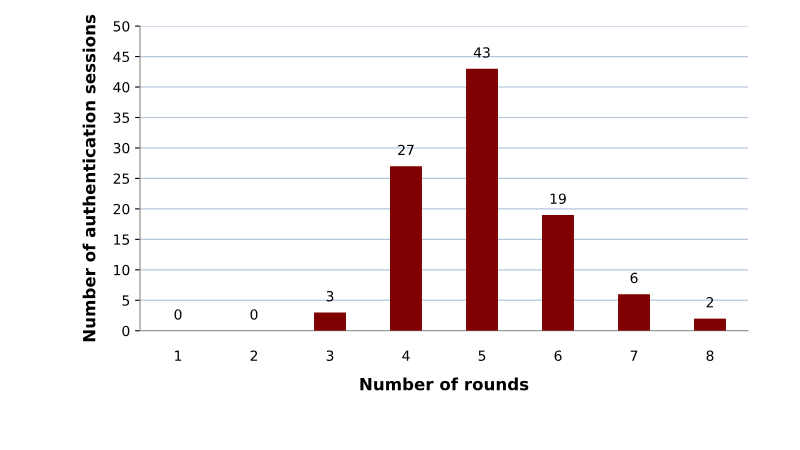  What do you see at coordinates (482, 52) in the screenshot?
I see `data-label: 43` at bounding box center [482, 52].